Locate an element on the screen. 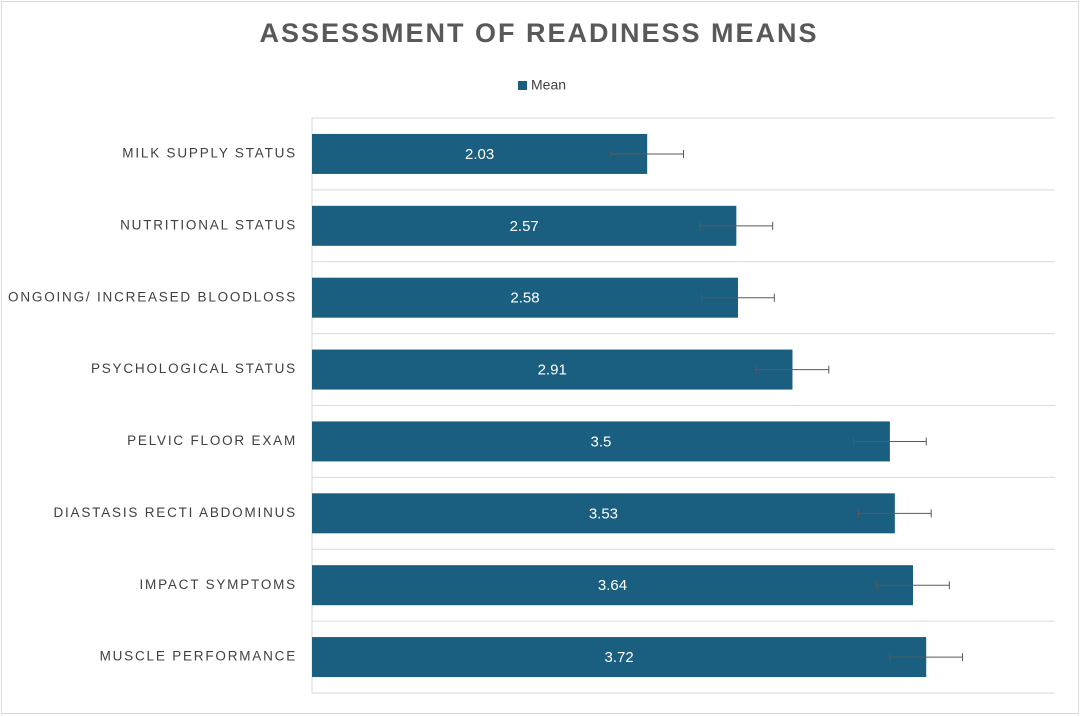  y-tick-label: DIASTASIS RECTI ABDOMINUS is located at coordinates (175, 512).